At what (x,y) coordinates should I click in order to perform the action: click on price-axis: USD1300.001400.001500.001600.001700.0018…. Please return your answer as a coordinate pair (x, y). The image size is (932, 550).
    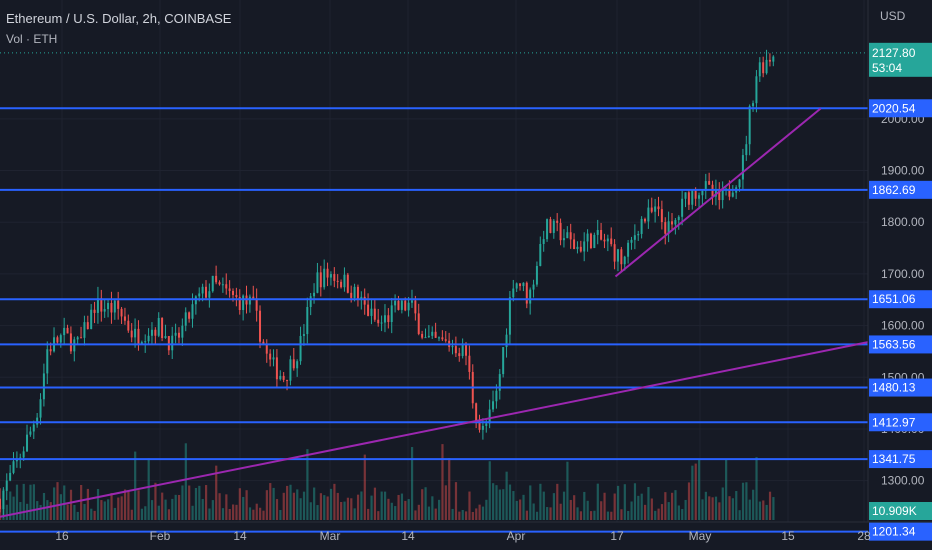
    Looking at the image, I should click on (899, 275).